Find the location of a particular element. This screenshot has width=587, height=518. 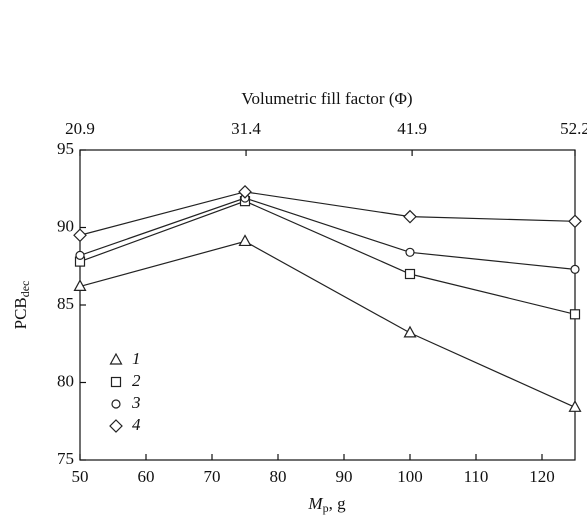

legend-label: 3 is located at coordinates (136, 402).